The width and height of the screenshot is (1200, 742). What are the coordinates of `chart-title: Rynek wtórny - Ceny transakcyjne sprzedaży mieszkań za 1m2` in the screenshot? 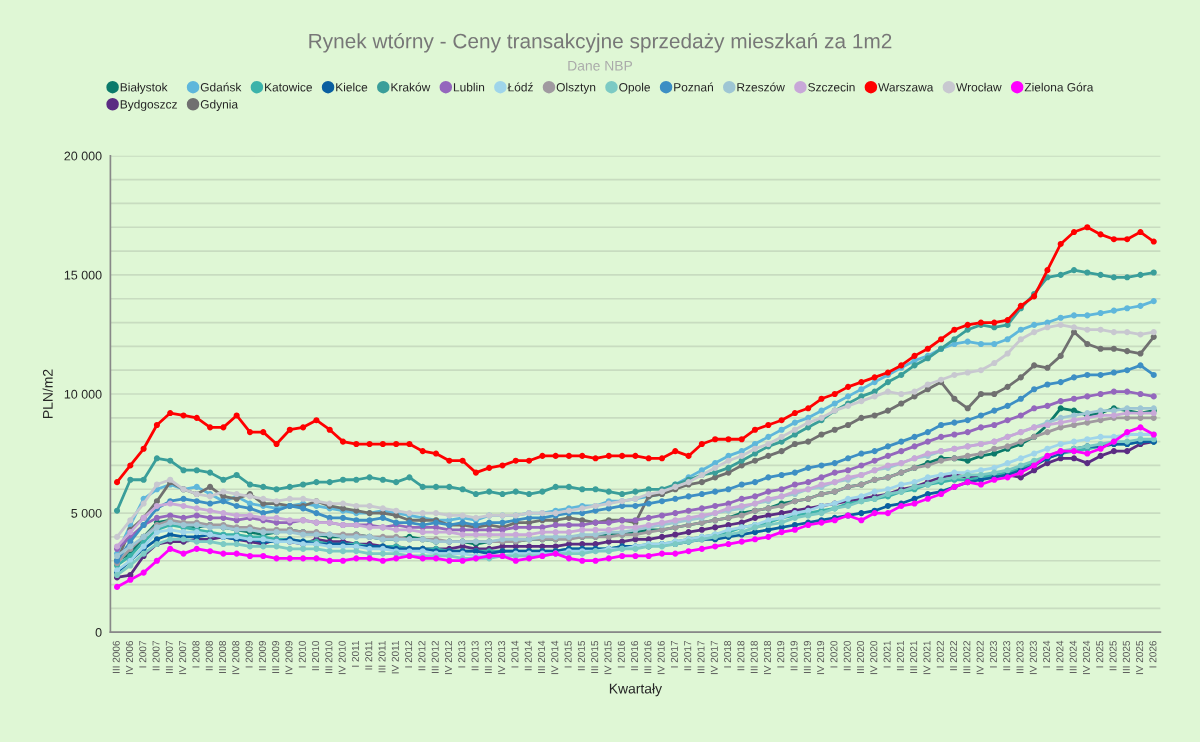 It's located at (600, 42).